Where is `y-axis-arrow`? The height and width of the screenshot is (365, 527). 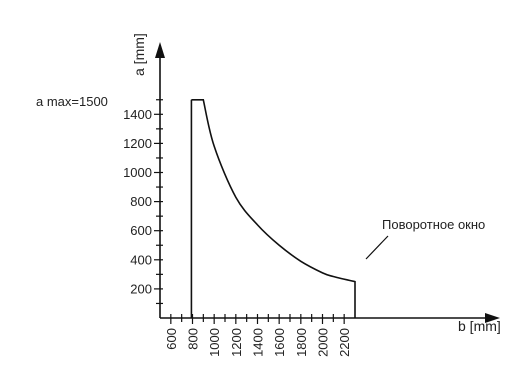
y-axis-arrow is located at coordinates (160, 50).